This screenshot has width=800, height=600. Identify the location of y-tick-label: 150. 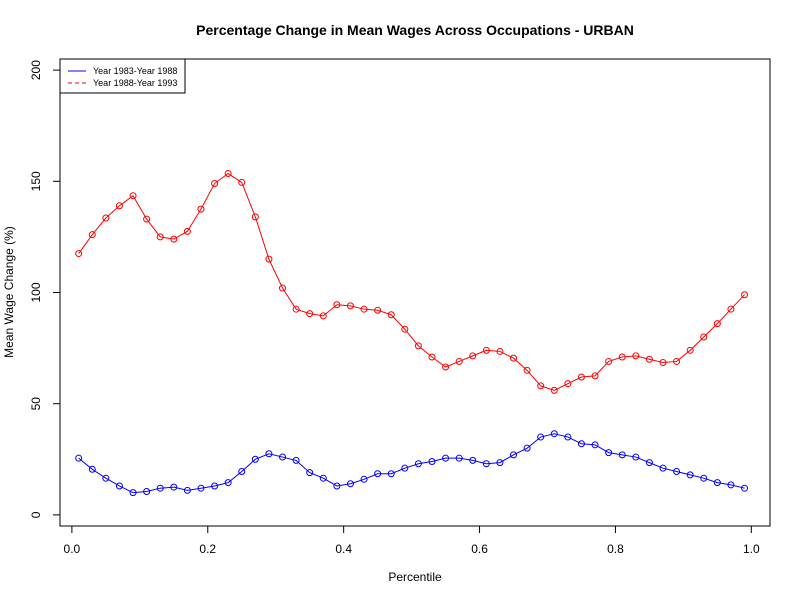
(36, 181).